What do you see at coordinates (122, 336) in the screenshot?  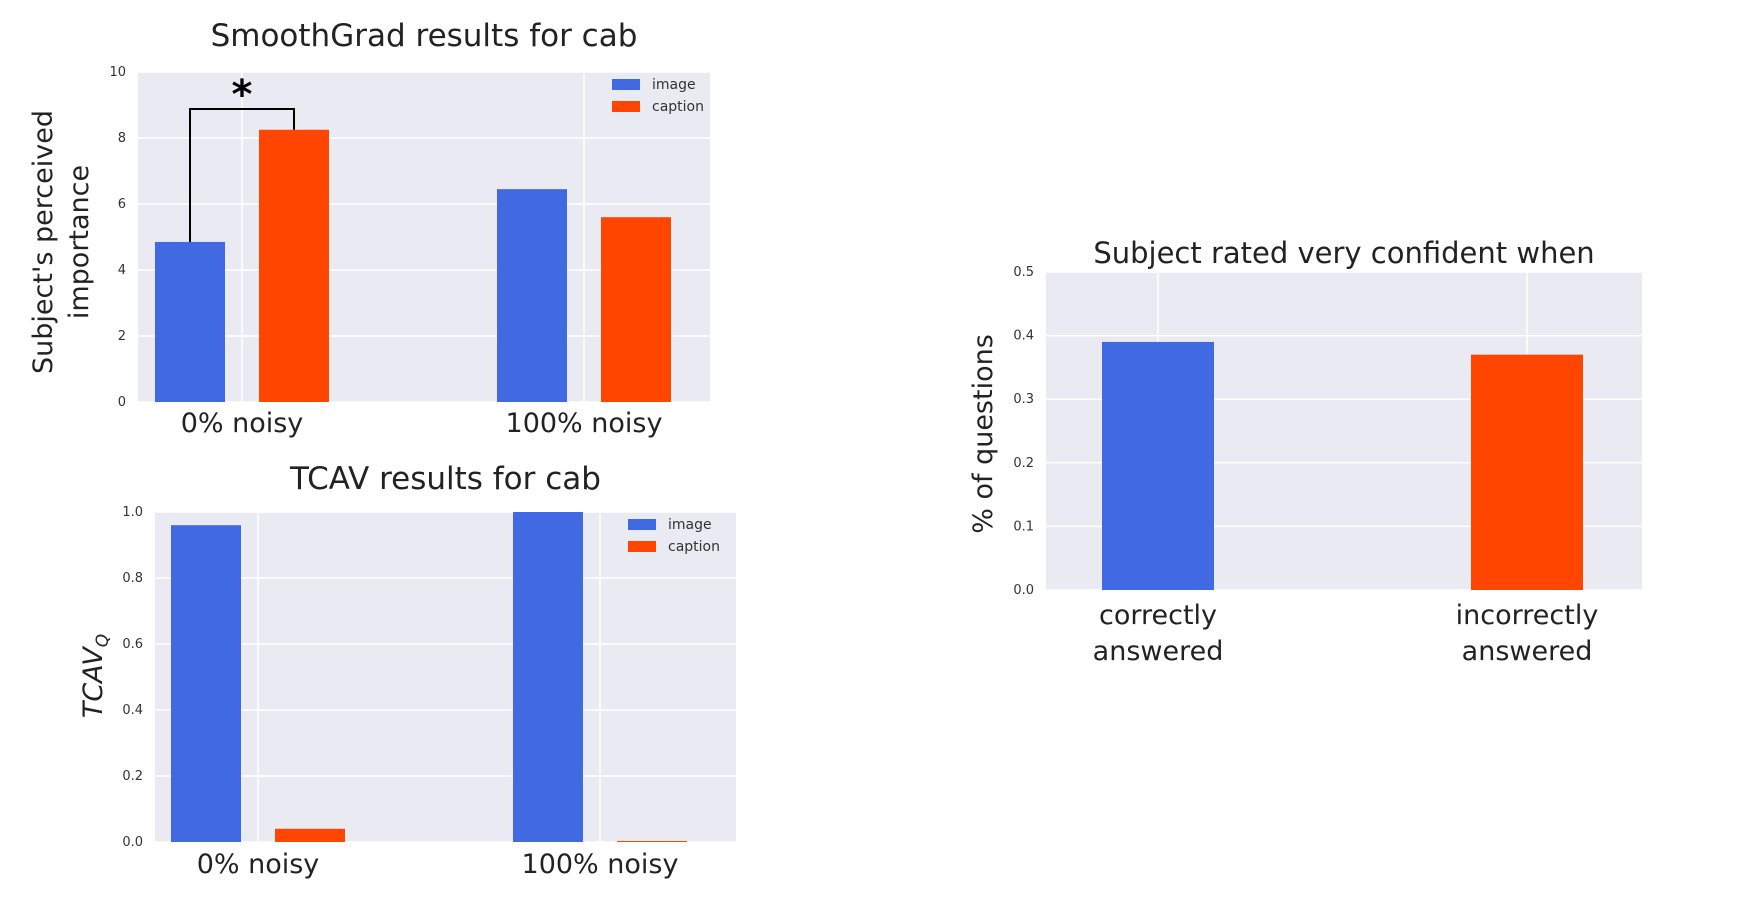 I see `y-tick-label: 2` at bounding box center [122, 336].